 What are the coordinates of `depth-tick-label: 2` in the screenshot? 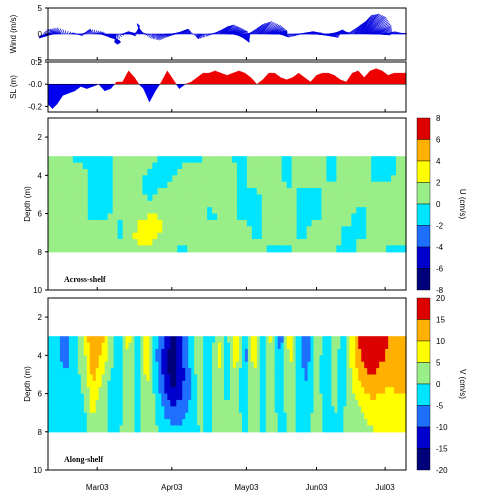 It's located at (40, 317).